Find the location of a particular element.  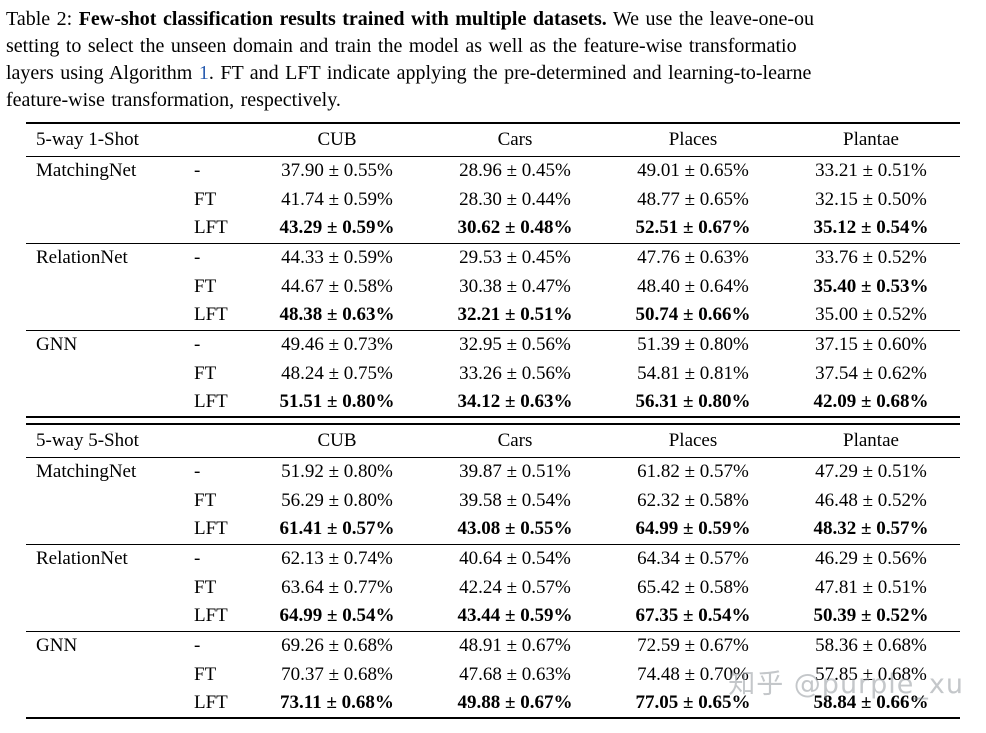

result-value: 58.84 ± 0.66% is located at coordinates (871, 702).